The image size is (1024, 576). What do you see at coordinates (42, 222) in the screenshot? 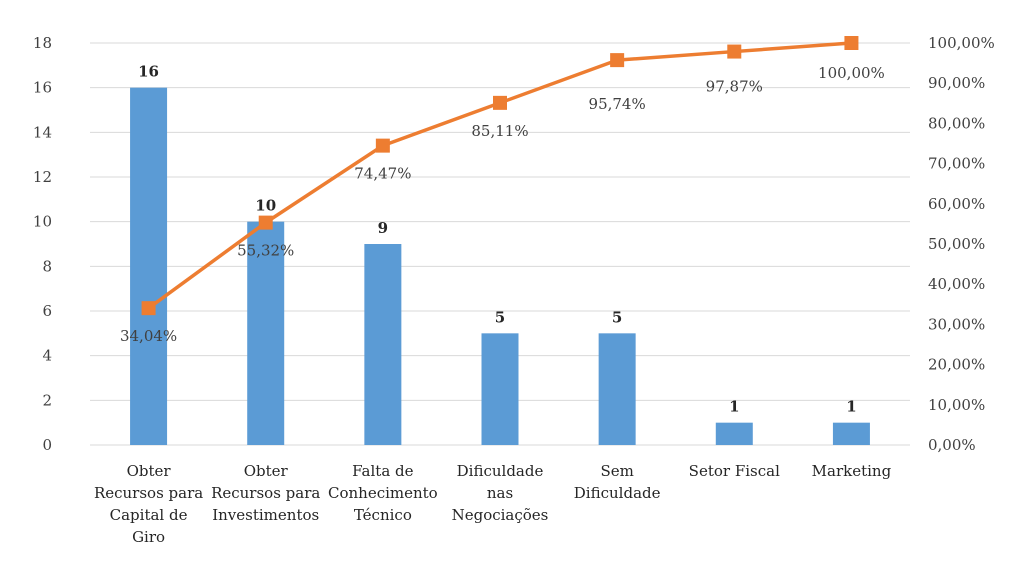
I see `left-tick-label: 10` at bounding box center [42, 222].